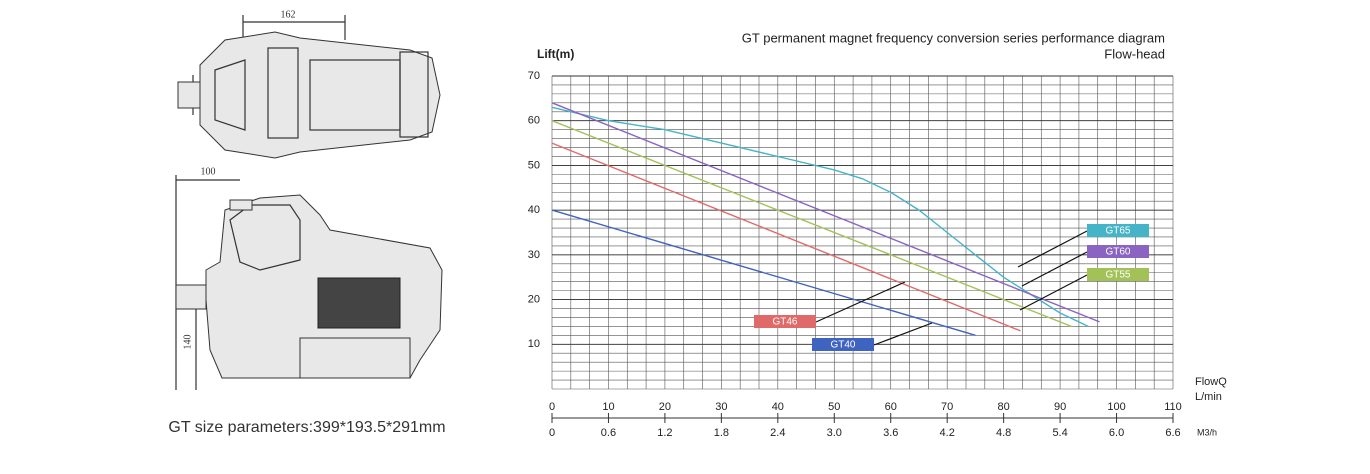  Describe the element at coordinates (834, 407) in the screenshot. I see `x-tick-label: 50` at that location.